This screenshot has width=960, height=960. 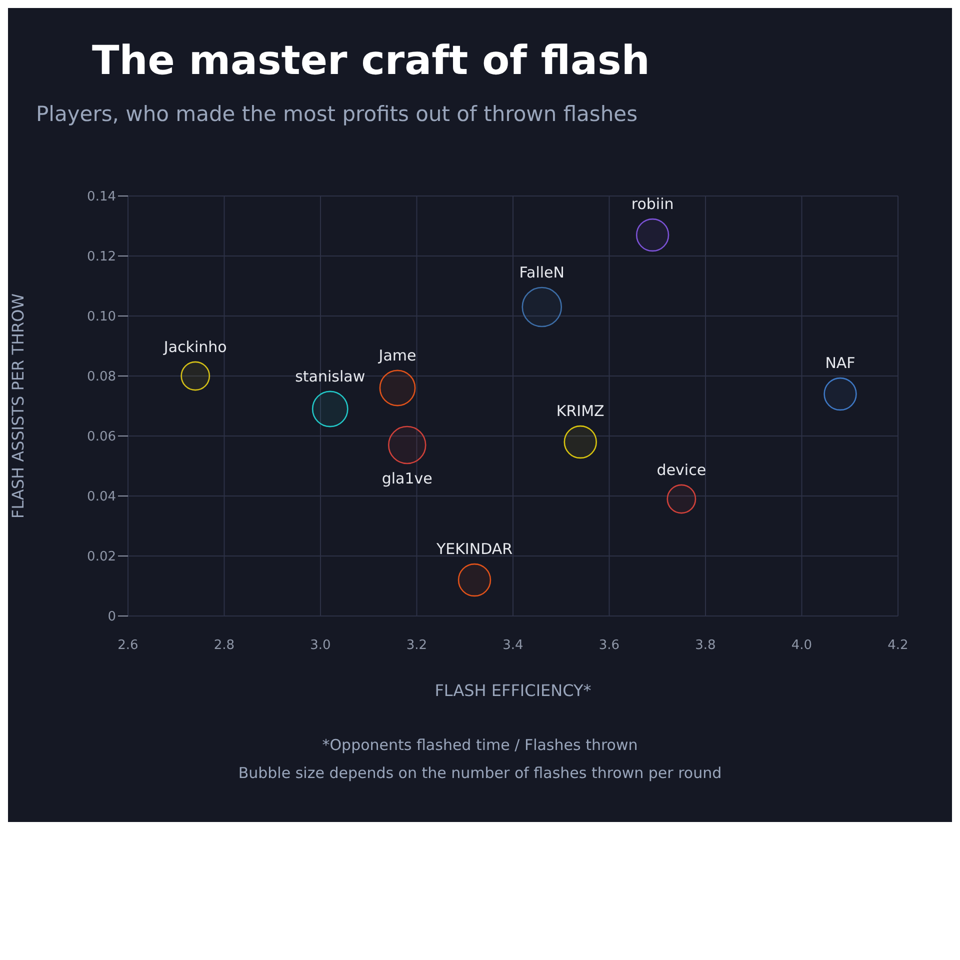 I want to click on series-label: gla1ve, so click(x=407, y=479).